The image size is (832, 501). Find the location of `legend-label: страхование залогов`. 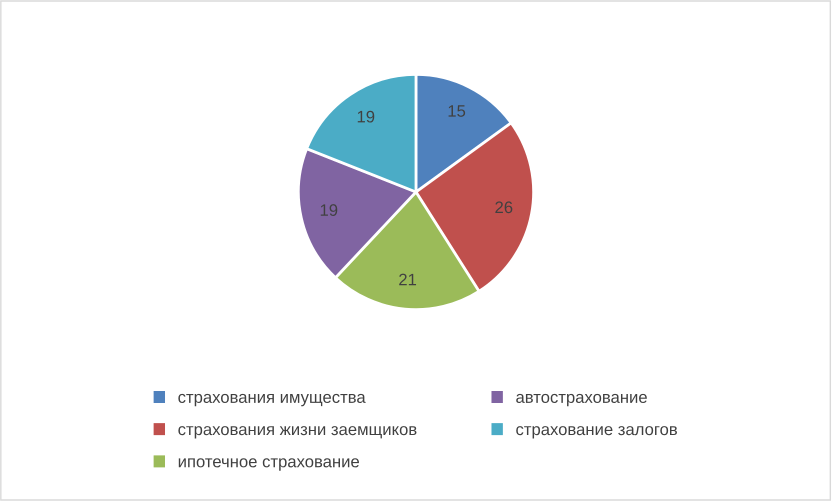

legend-label: страхование залогов is located at coordinates (596, 432).